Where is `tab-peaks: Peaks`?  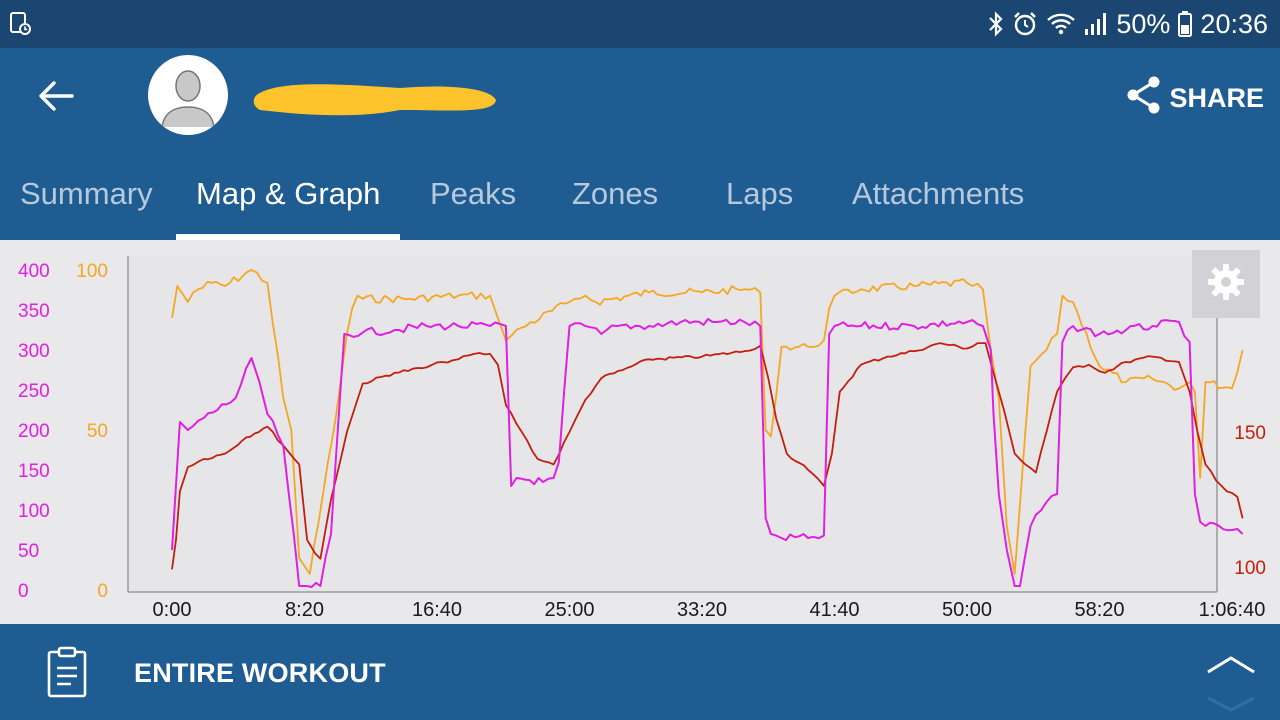
tab-peaks: Peaks is located at coordinates (473, 200).